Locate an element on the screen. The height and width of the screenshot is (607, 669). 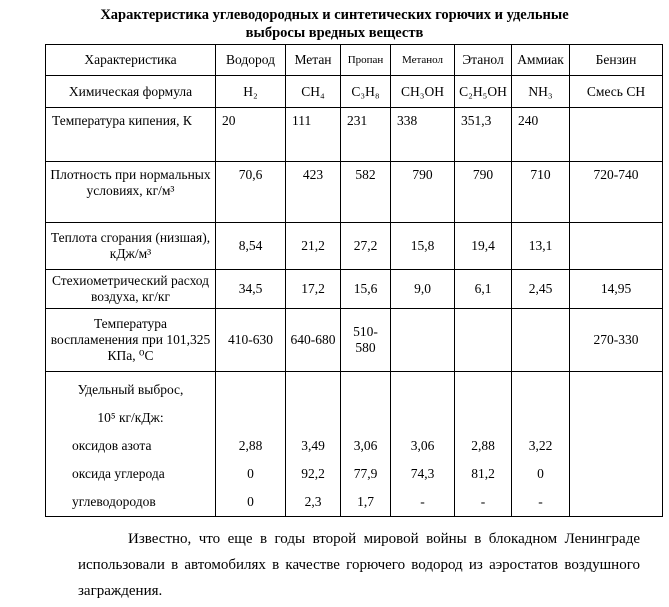
cell-value: 270-330 is located at coordinates (616, 340).